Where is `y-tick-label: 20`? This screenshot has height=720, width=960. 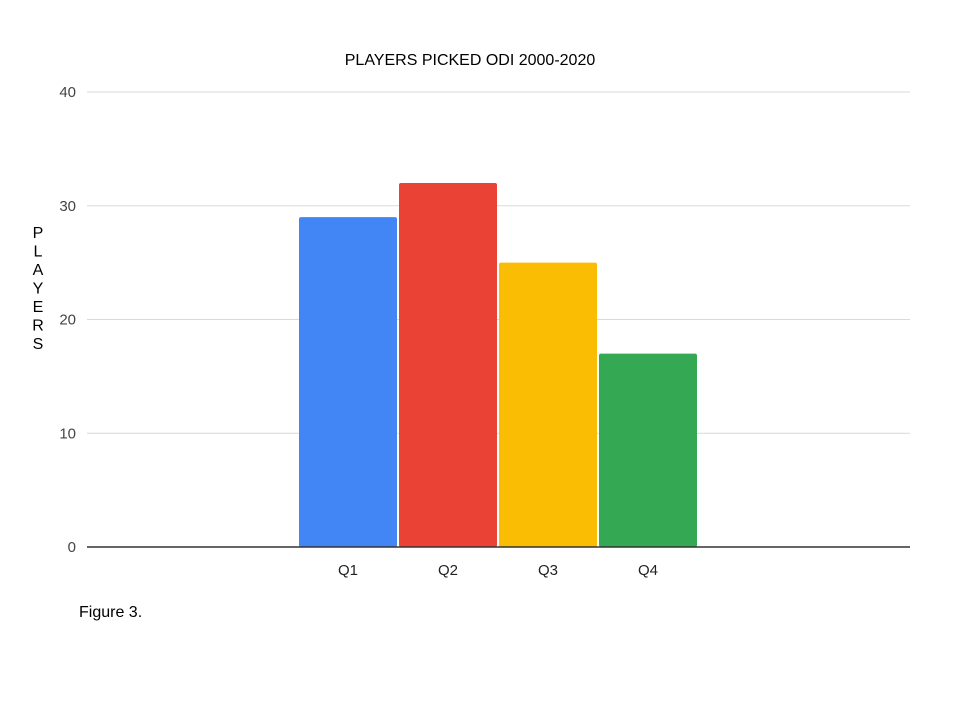
y-tick-label: 20 is located at coordinates (67, 320).